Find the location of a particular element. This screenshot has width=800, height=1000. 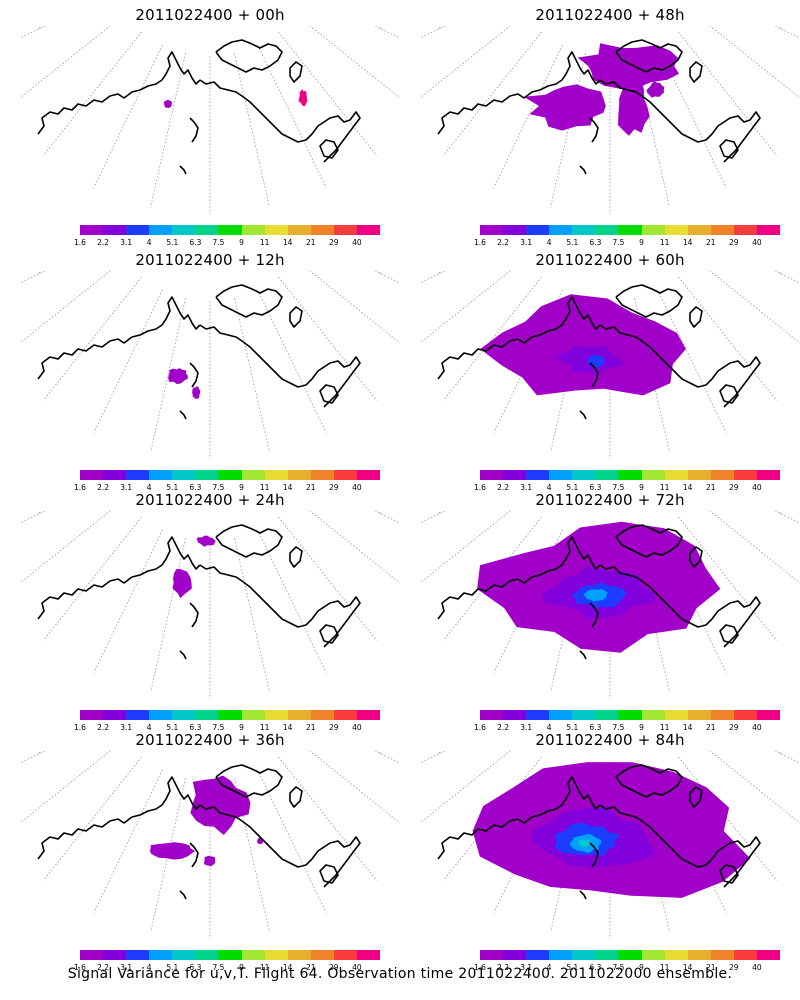

panel-title: 2011022400 + 84h is located at coordinates (610, 740).